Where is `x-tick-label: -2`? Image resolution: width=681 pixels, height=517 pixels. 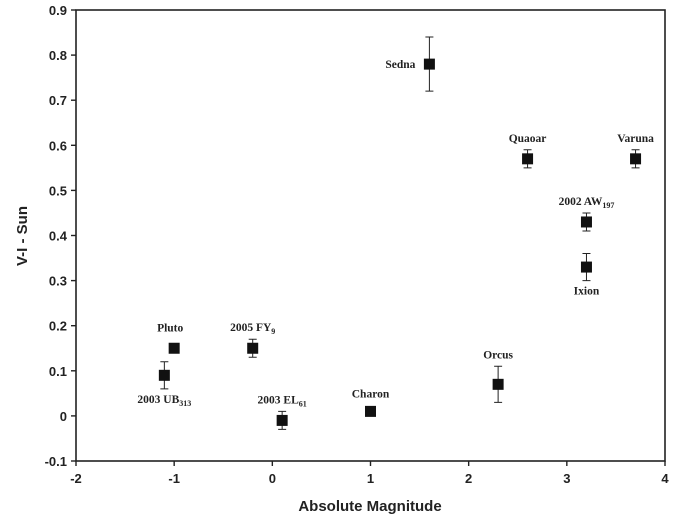
x-tick-label: -2 is located at coordinates (76, 478).